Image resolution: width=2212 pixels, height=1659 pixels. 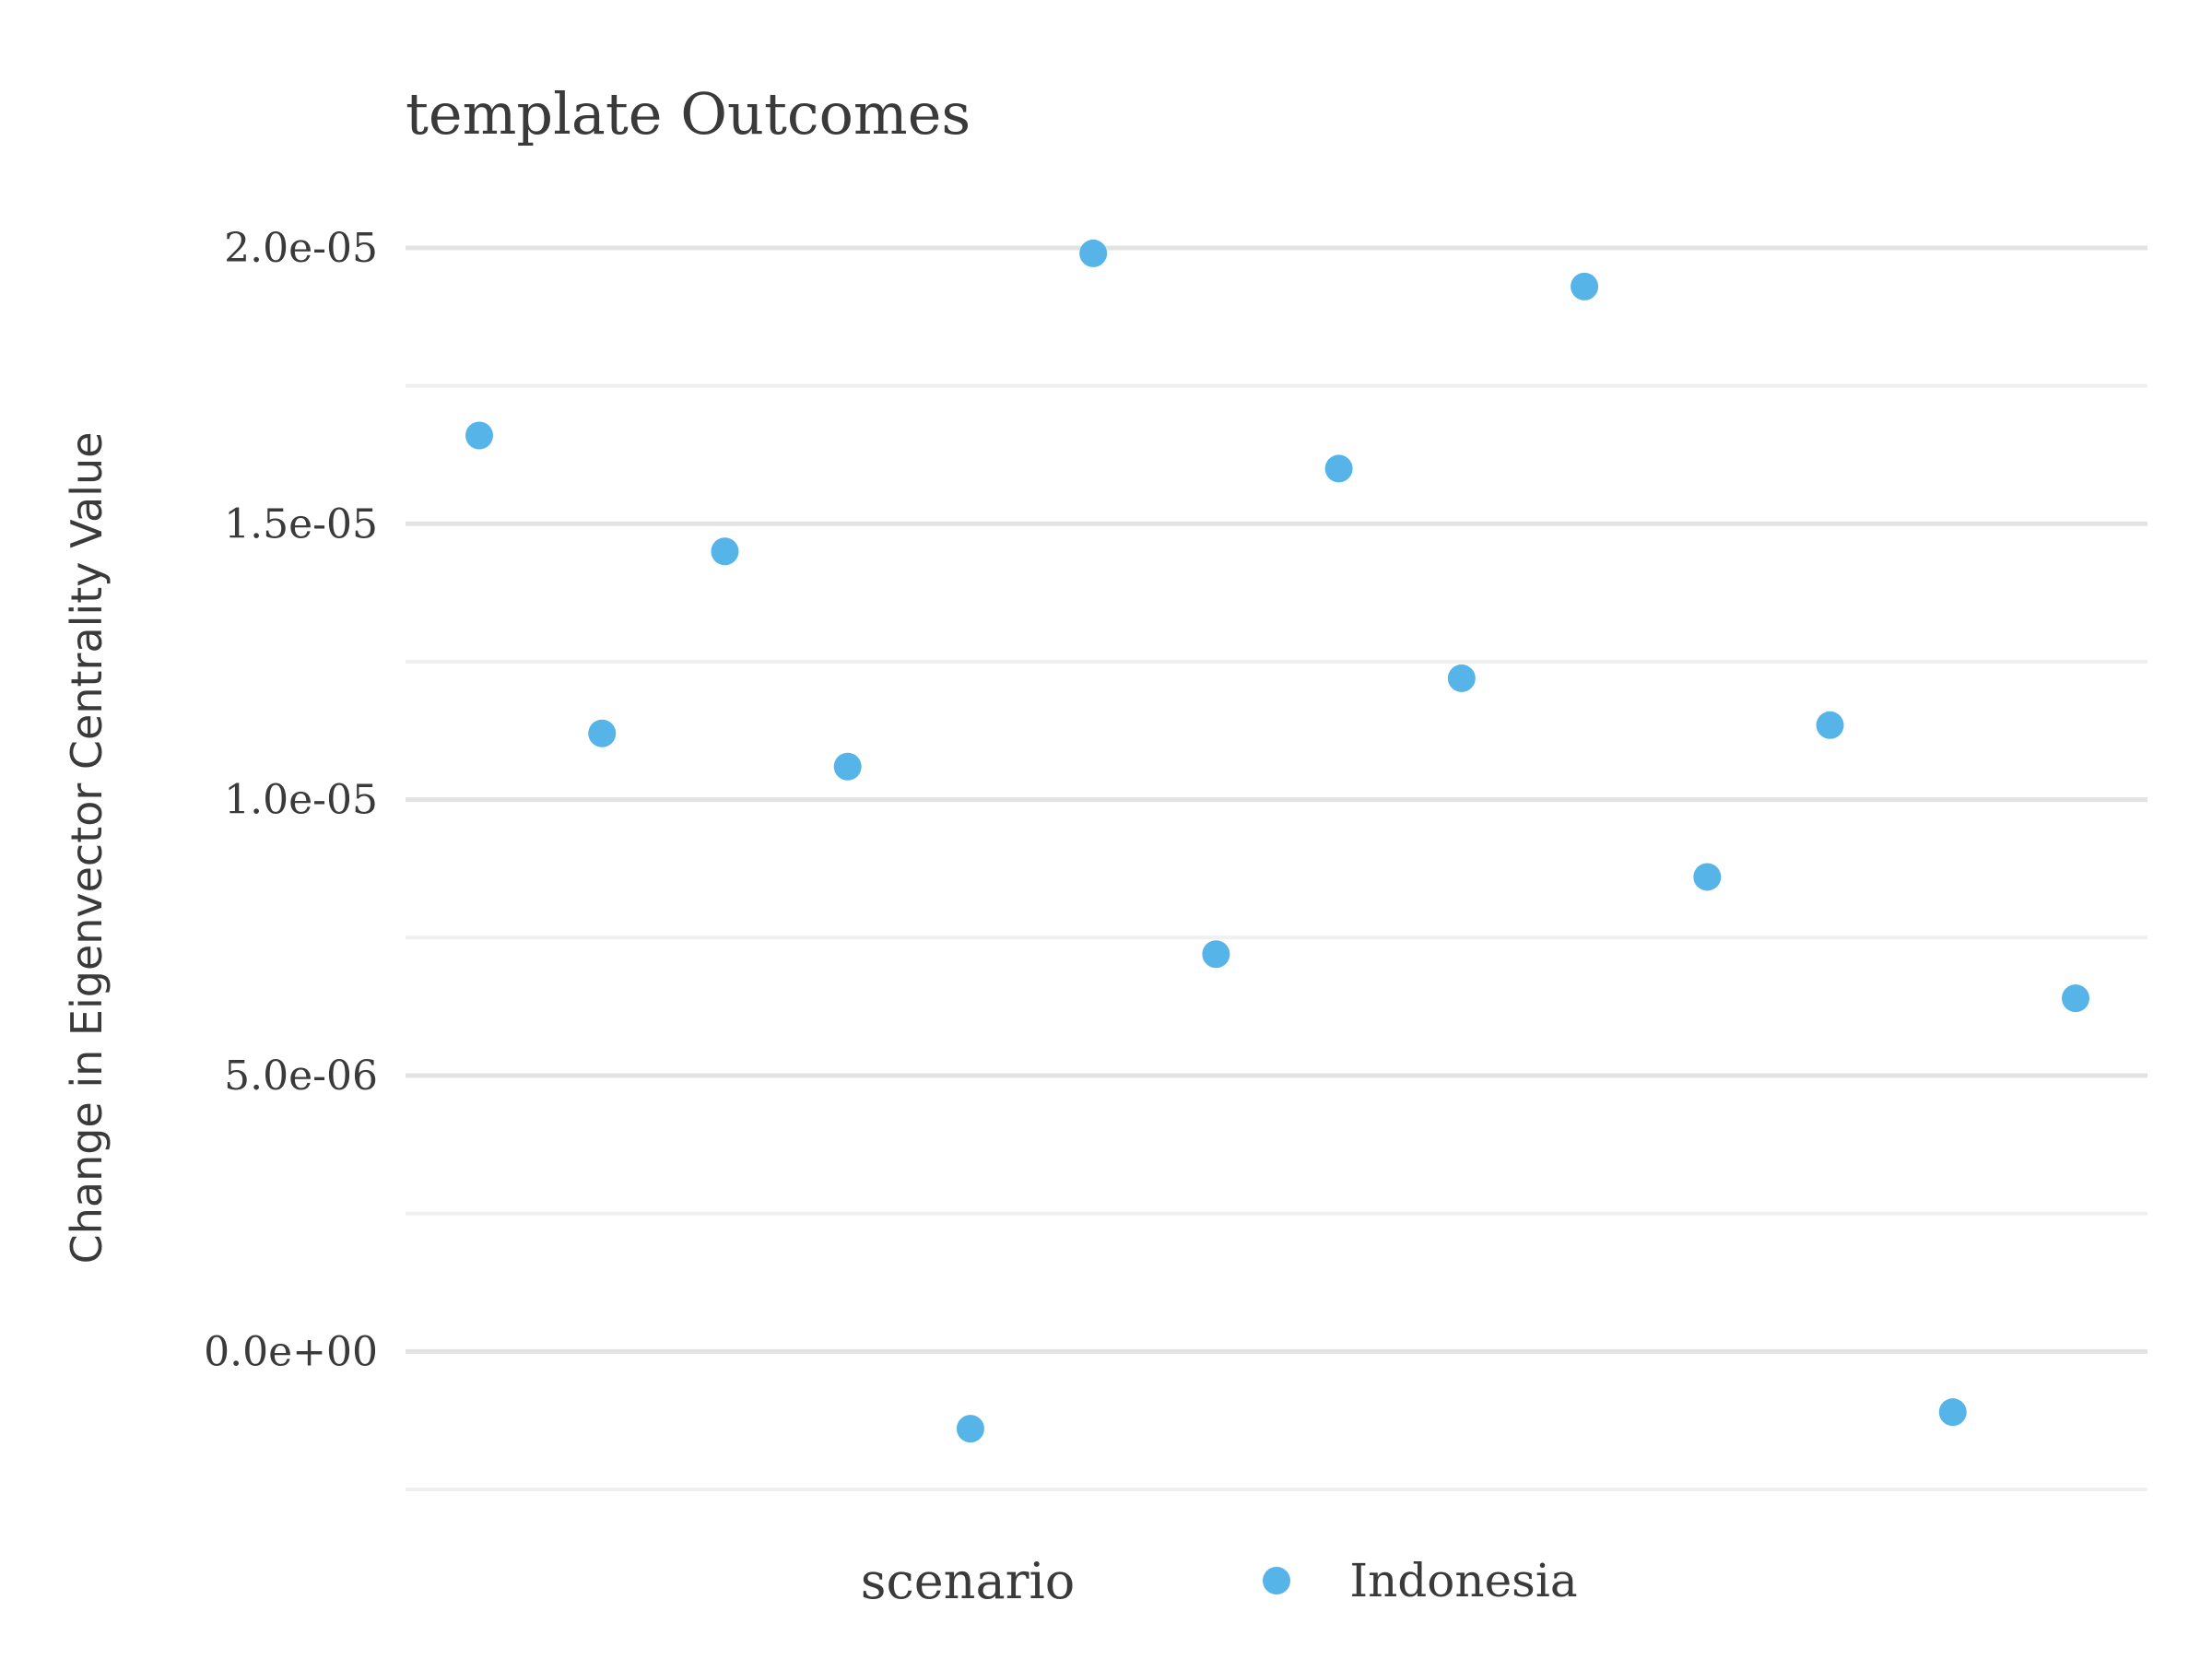 What do you see at coordinates (1463, 1580) in the screenshot?
I see `legend-label-indonesia: Indonesia` at bounding box center [1463, 1580].